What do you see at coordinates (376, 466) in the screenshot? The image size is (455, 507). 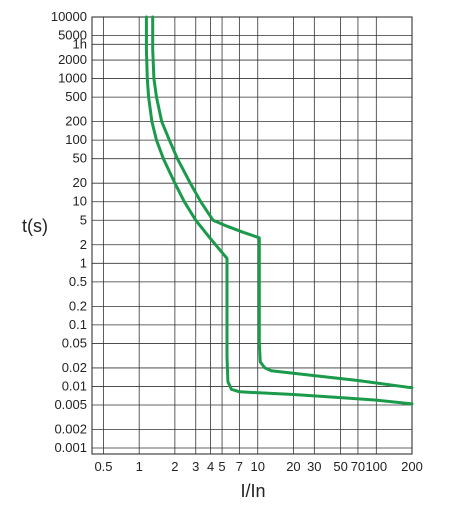 I see `x-tick-label: 100` at bounding box center [376, 466].